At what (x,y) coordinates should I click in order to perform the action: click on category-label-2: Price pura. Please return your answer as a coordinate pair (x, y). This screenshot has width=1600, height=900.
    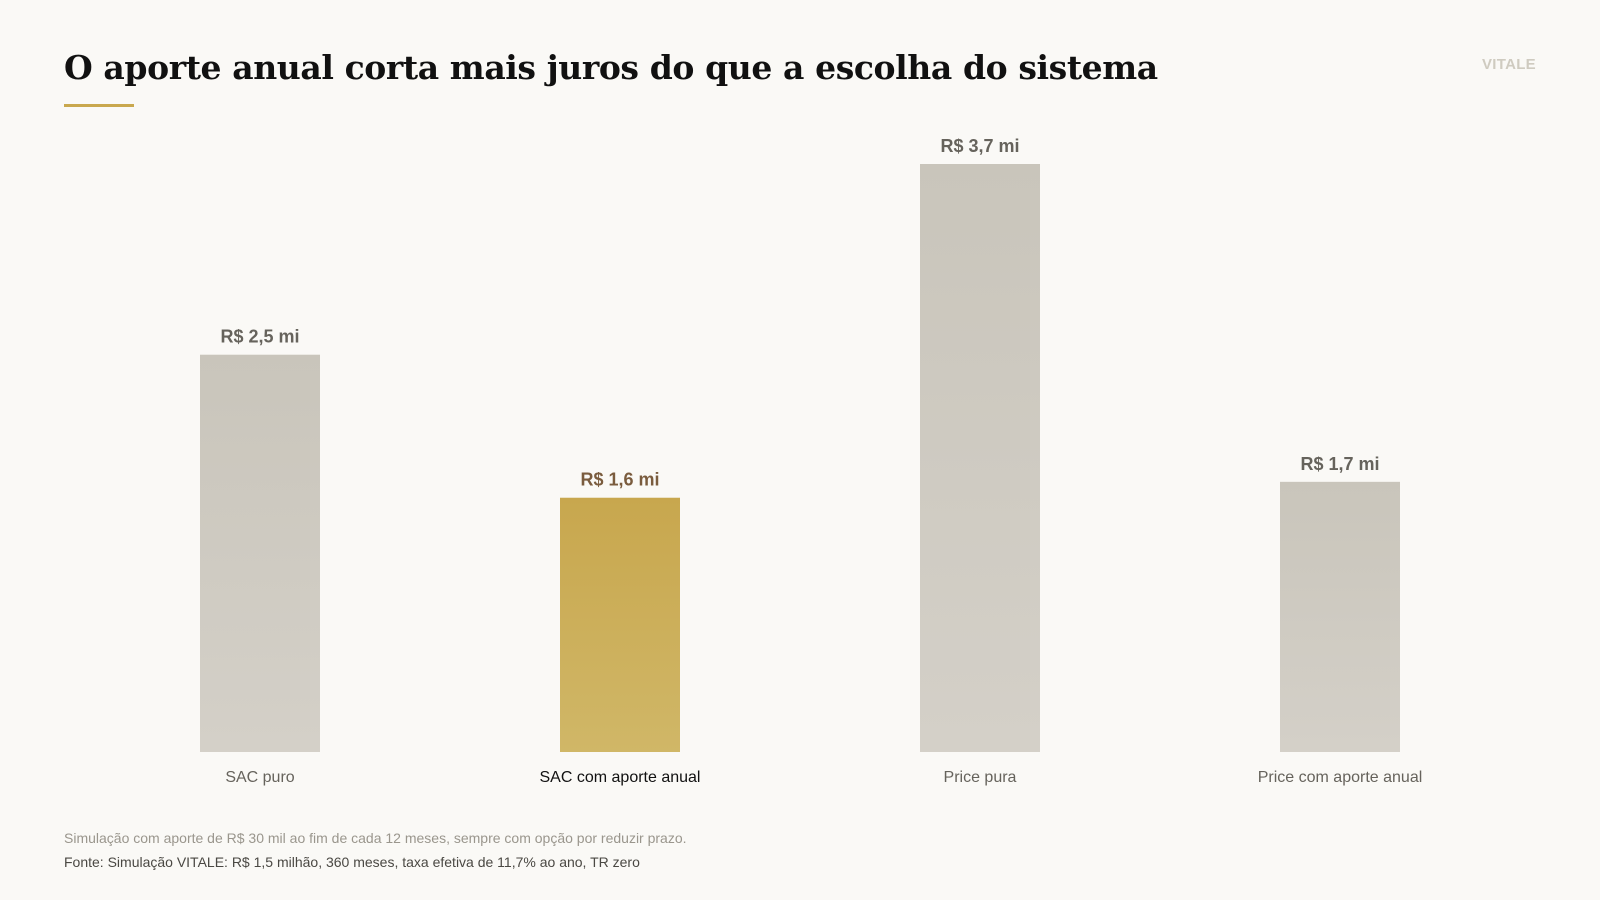
    Looking at the image, I should click on (980, 777).